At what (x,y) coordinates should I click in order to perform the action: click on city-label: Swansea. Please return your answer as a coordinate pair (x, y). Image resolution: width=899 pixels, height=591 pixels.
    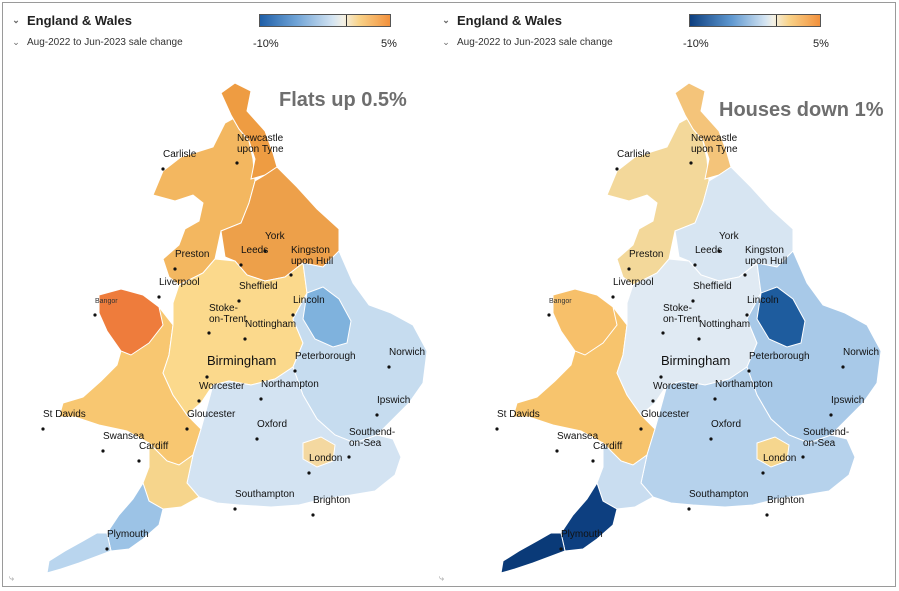
    Looking at the image, I should click on (124, 436).